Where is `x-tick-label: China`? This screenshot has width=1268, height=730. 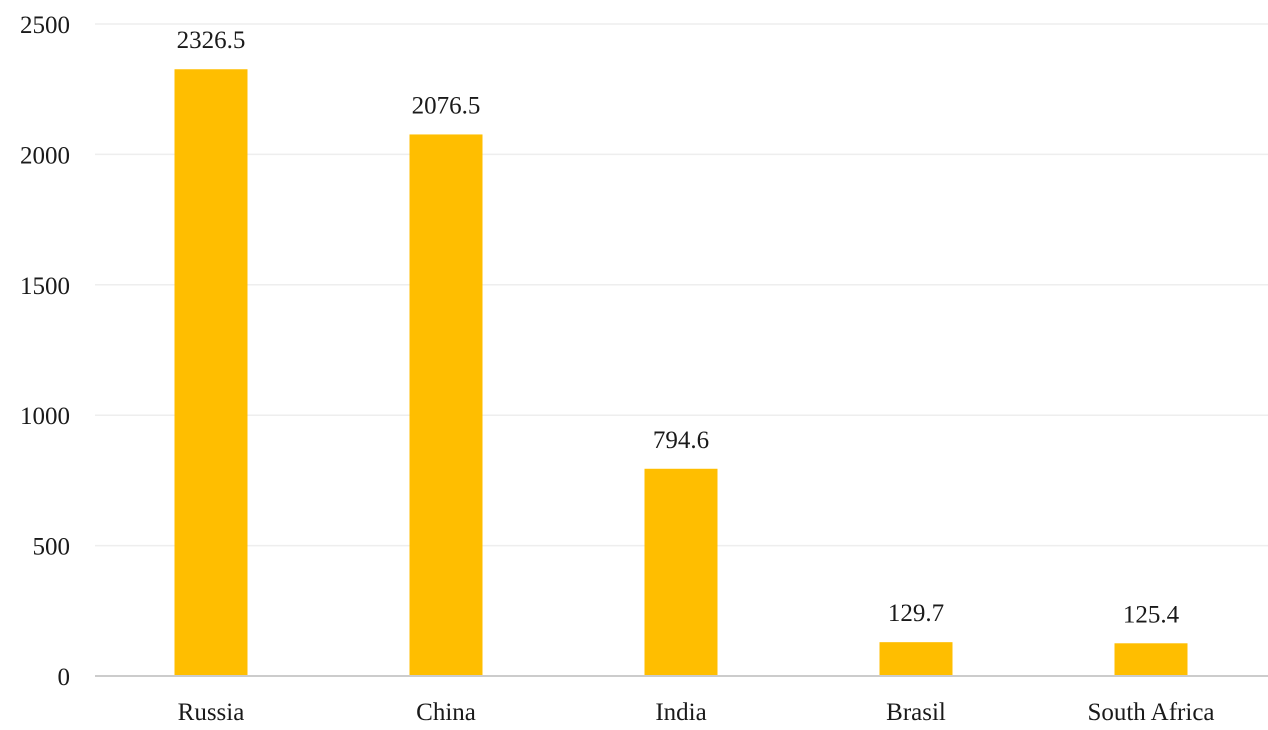
x-tick-label: China is located at coordinates (446, 712).